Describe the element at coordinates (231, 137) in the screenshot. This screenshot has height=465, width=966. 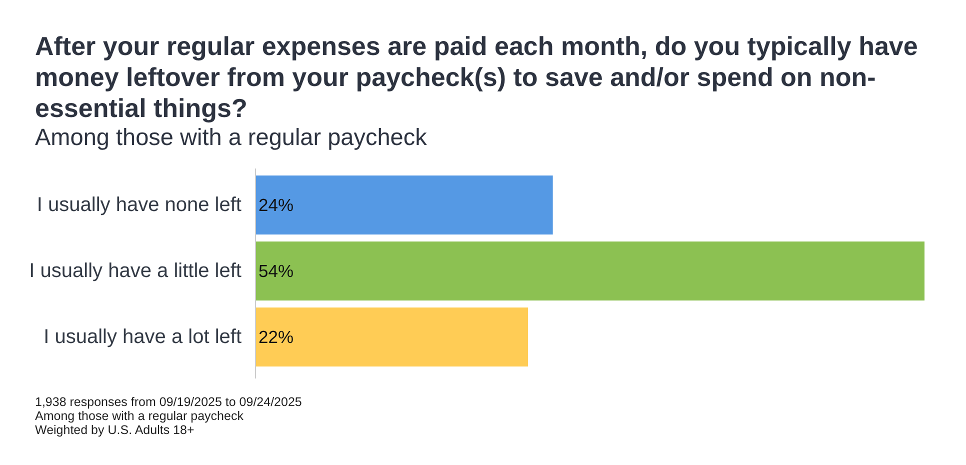
I see `chart-subtitle: Among those with a regular paycheck` at that location.